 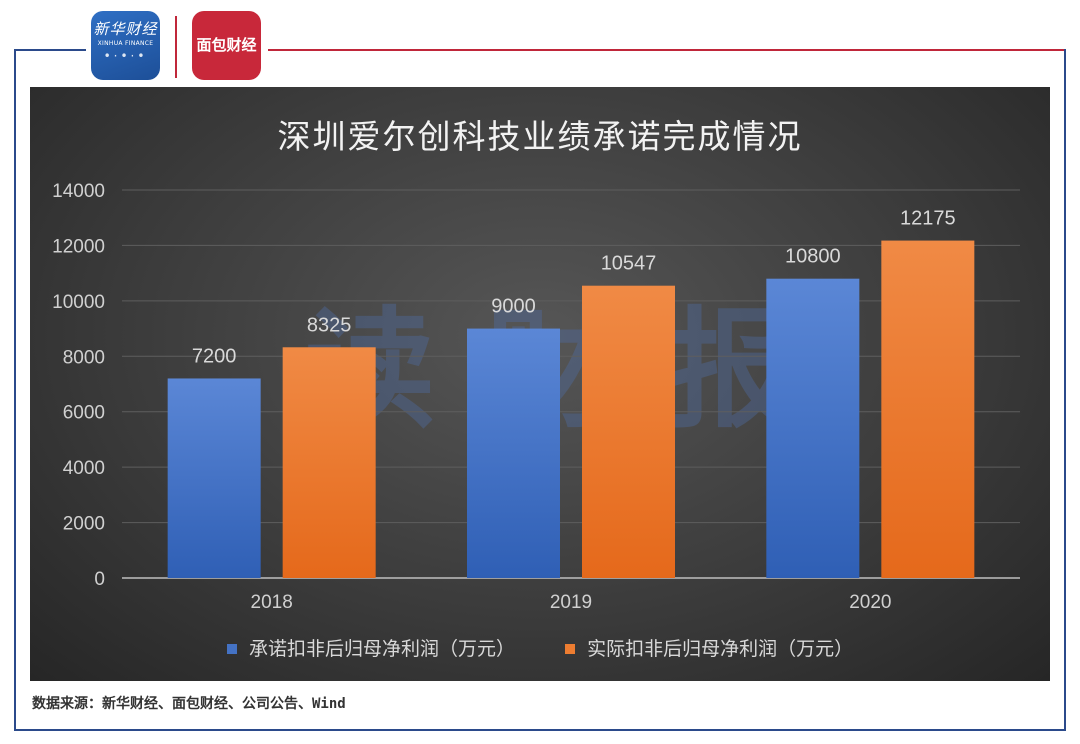 What do you see at coordinates (513, 453) in the screenshot?
I see `bar-promised-2019` at bounding box center [513, 453].